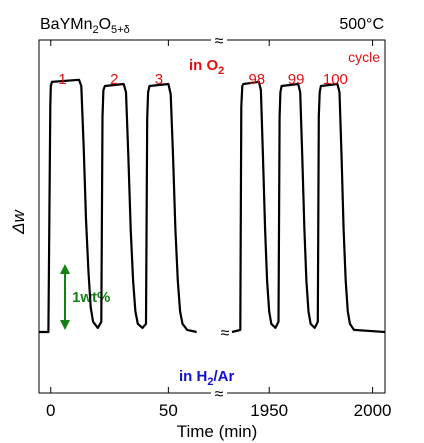  I want to click on x-tick-label: 1950, so click(269, 410).